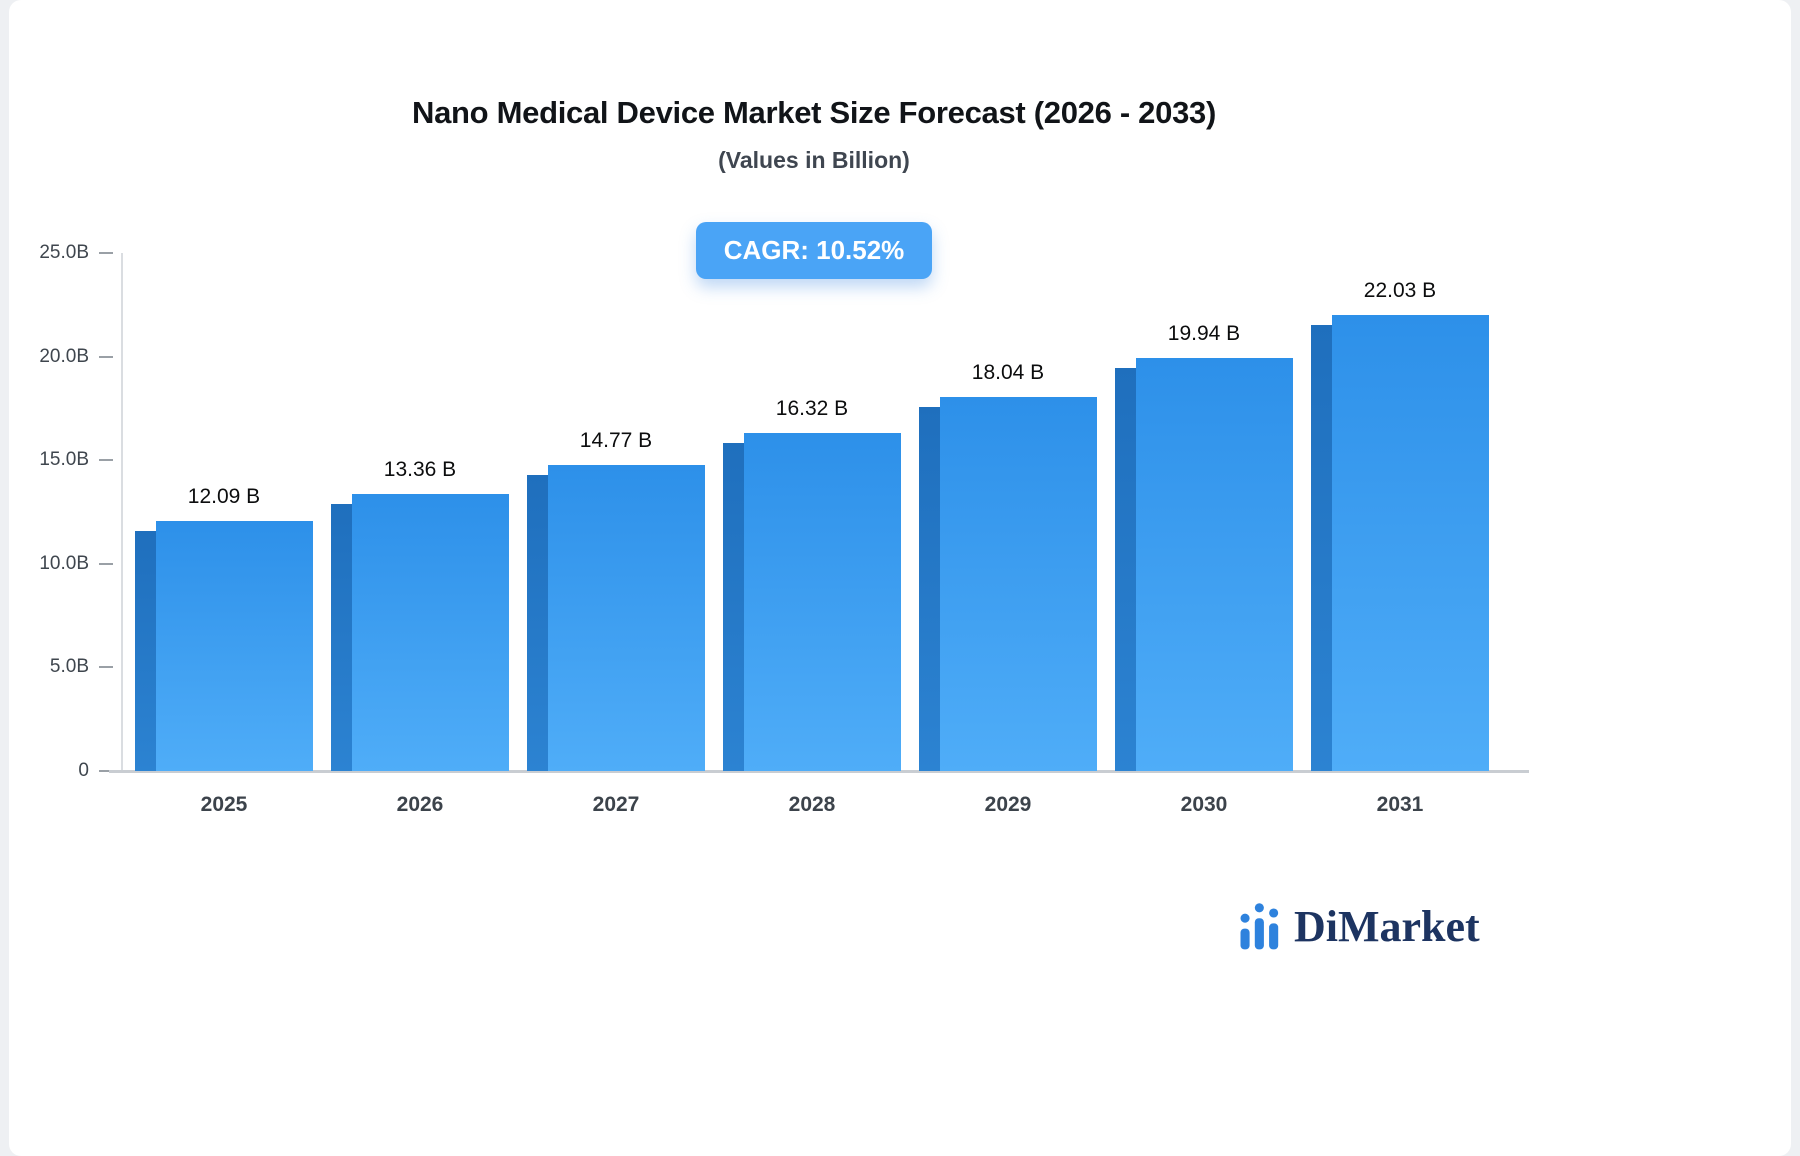  Describe the element at coordinates (1400, 804) in the screenshot. I see `x-axis-label: 2031` at that location.